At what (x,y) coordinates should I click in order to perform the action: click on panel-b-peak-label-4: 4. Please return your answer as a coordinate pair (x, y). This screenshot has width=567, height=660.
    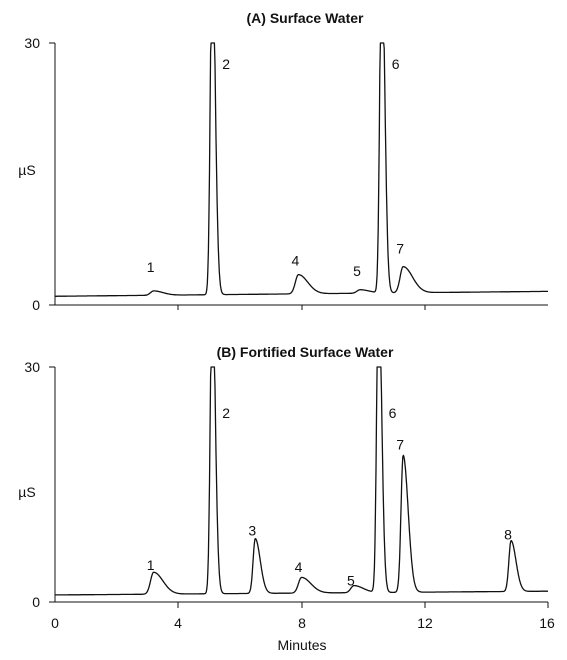
    Looking at the image, I should click on (299, 567).